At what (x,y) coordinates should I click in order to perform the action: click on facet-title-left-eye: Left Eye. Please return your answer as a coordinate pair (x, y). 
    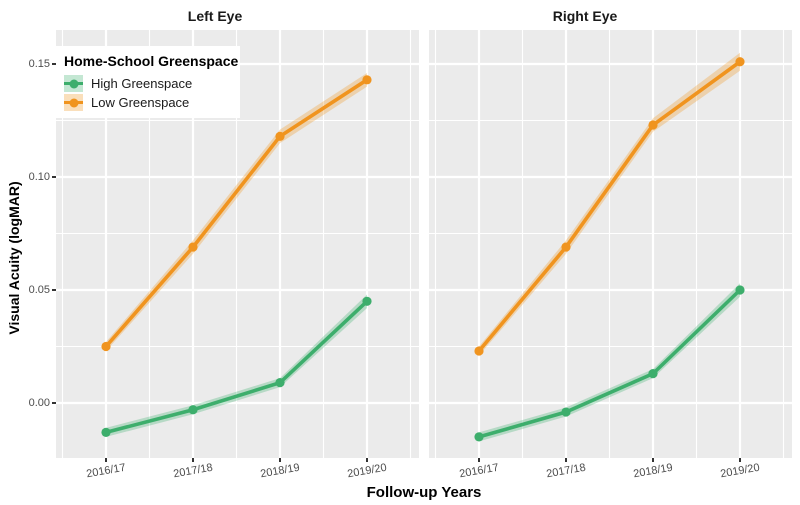
    Looking at the image, I should click on (215, 16).